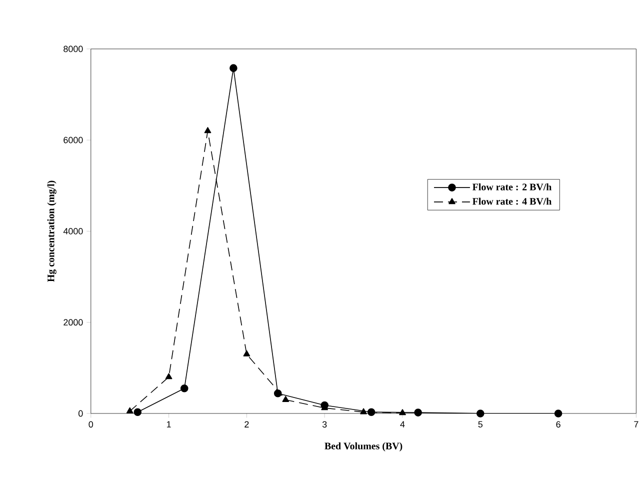 The height and width of the screenshot is (480, 642). What do you see at coordinates (636, 424) in the screenshot?
I see `x-tick-label: 7` at bounding box center [636, 424].